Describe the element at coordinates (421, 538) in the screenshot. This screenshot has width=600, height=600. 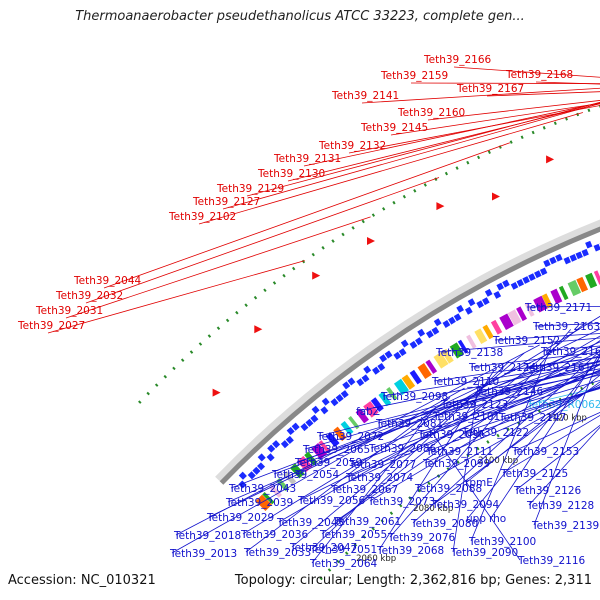
I see `gene-label-bottom: Teth39_2076` at that location.